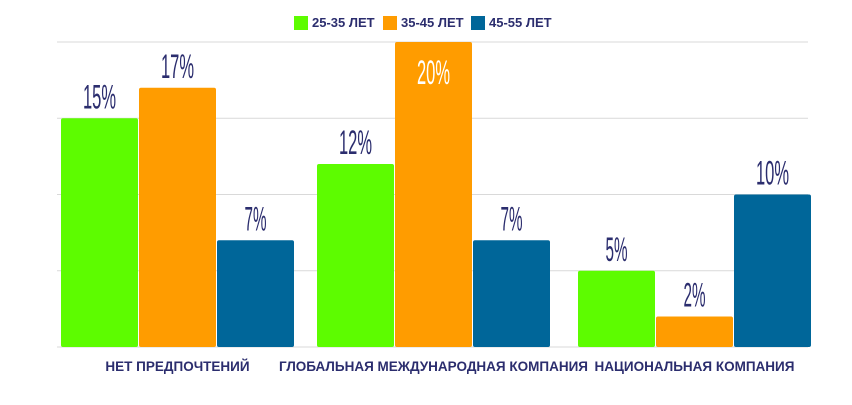 The image size is (852, 405). What do you see at coordinates (355, 143) in the screenshot?
I see `data-label-1-0: 12%` at bounding box center [355, 143].